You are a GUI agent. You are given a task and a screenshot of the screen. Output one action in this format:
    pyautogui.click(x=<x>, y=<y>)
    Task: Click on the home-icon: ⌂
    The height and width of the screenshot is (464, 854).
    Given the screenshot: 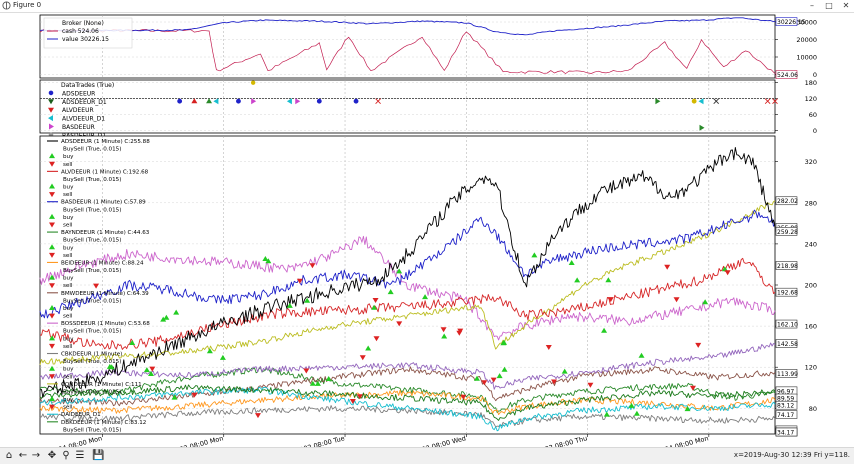 What is the action you would take?
    pyautogui.click(x=9, y=455)
    